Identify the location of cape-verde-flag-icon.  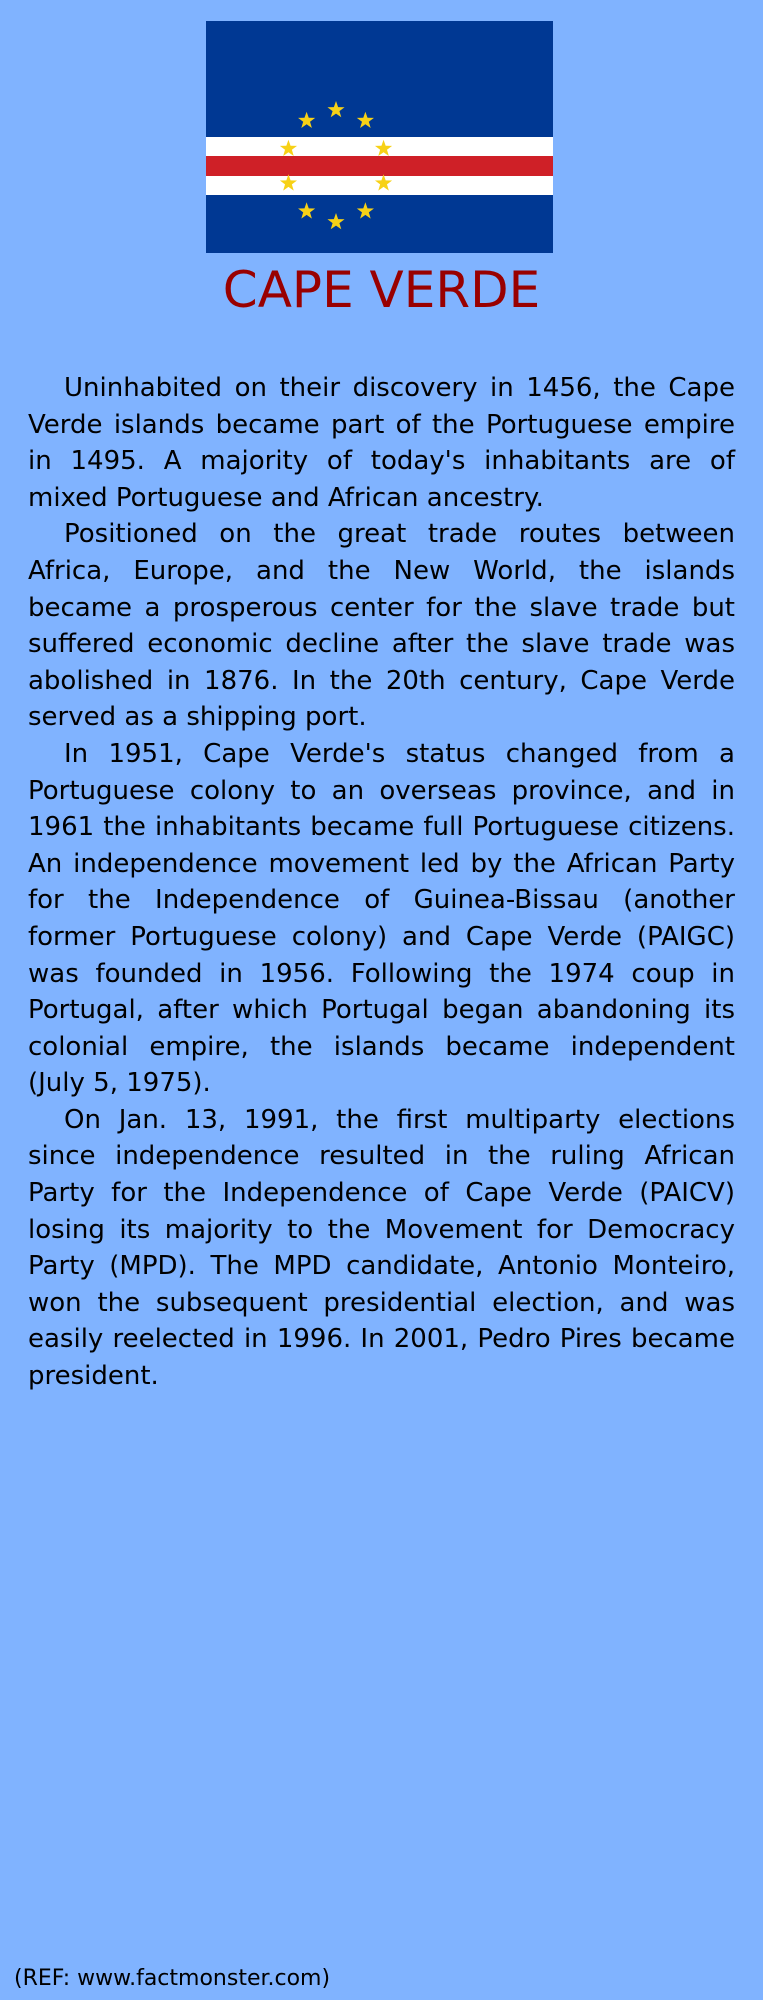
(379, 137).